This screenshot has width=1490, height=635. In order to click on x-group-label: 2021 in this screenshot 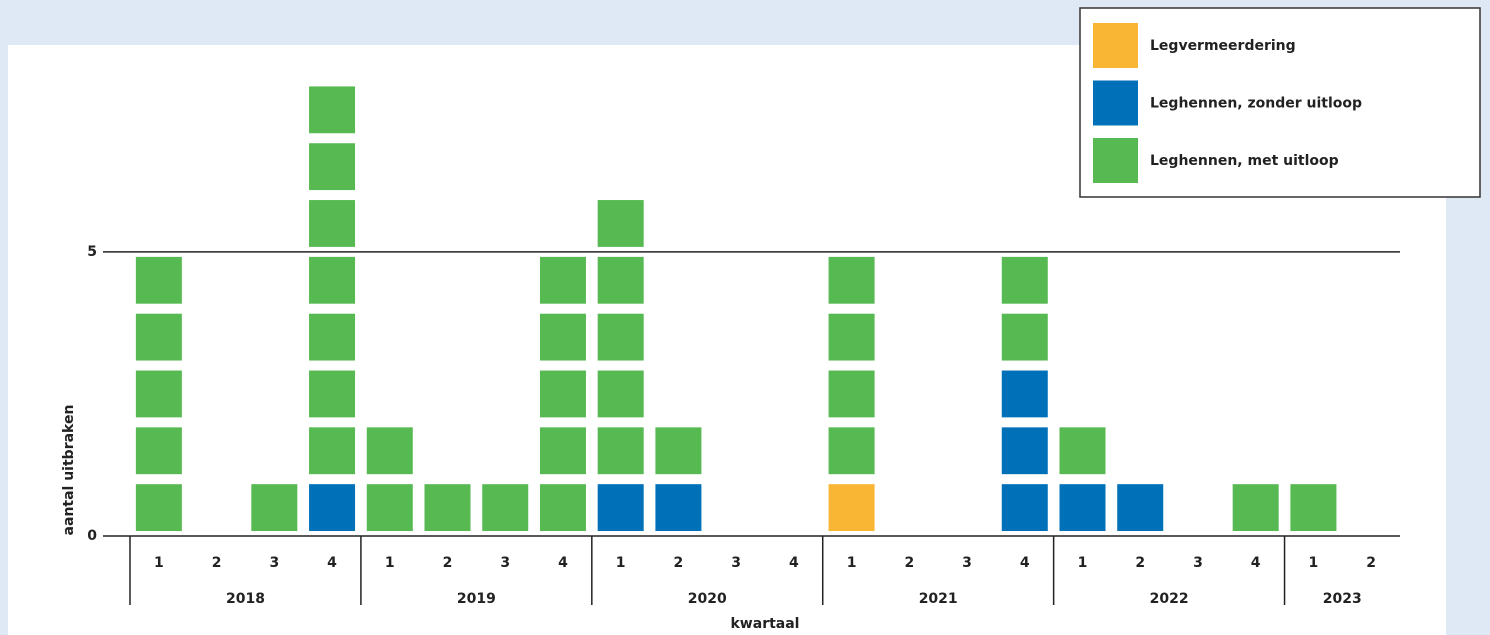, I will do `click(938, 599)`.